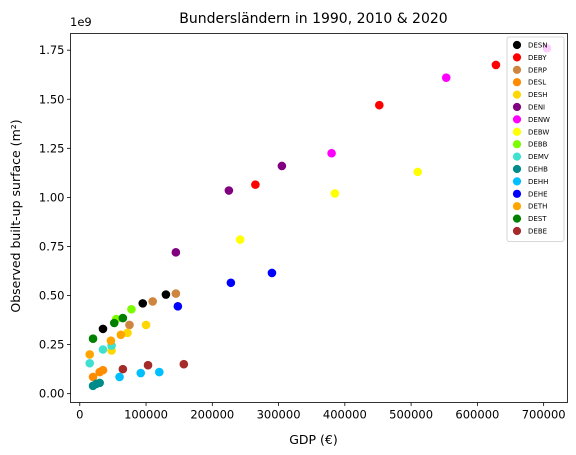 Image resolution: width=576 pixels, height=455 pixels. I want to click on x-axis-label: GDP (€), so click(313, 439).